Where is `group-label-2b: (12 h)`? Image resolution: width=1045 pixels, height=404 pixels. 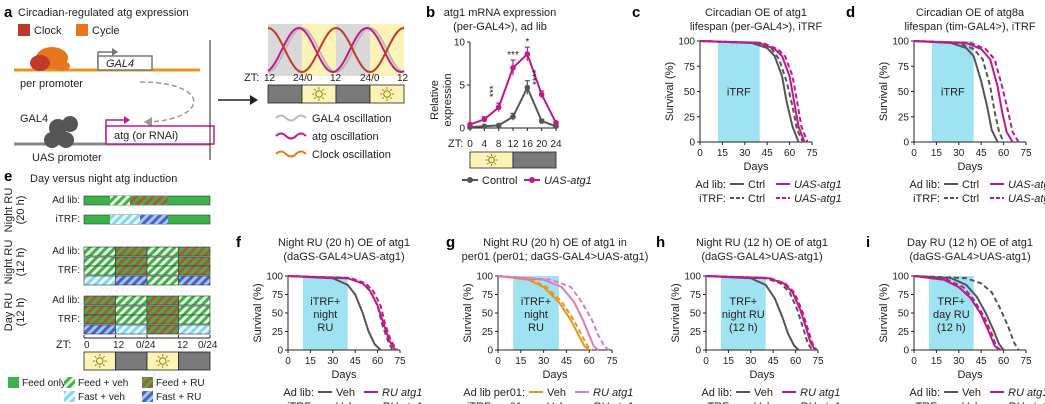 group-label-2b: (12 h) is located at coordinates (21, 262).